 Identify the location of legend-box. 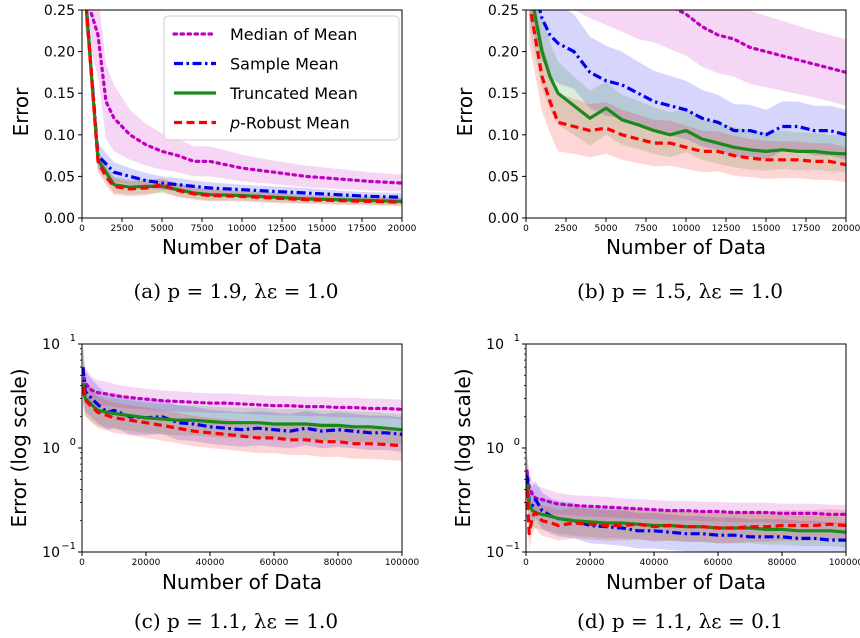
(281, 78).